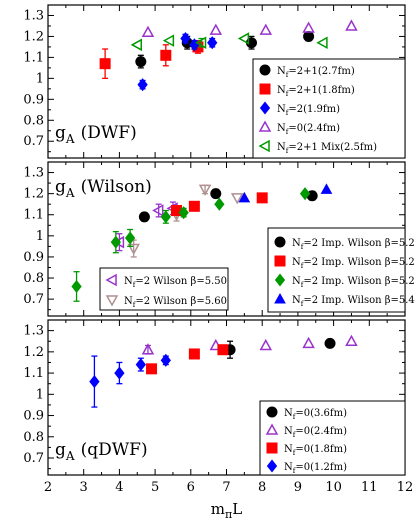 This screenshot has height=521, width=415. I want to click on panel-title: gA (DWF), so click(96, 134).